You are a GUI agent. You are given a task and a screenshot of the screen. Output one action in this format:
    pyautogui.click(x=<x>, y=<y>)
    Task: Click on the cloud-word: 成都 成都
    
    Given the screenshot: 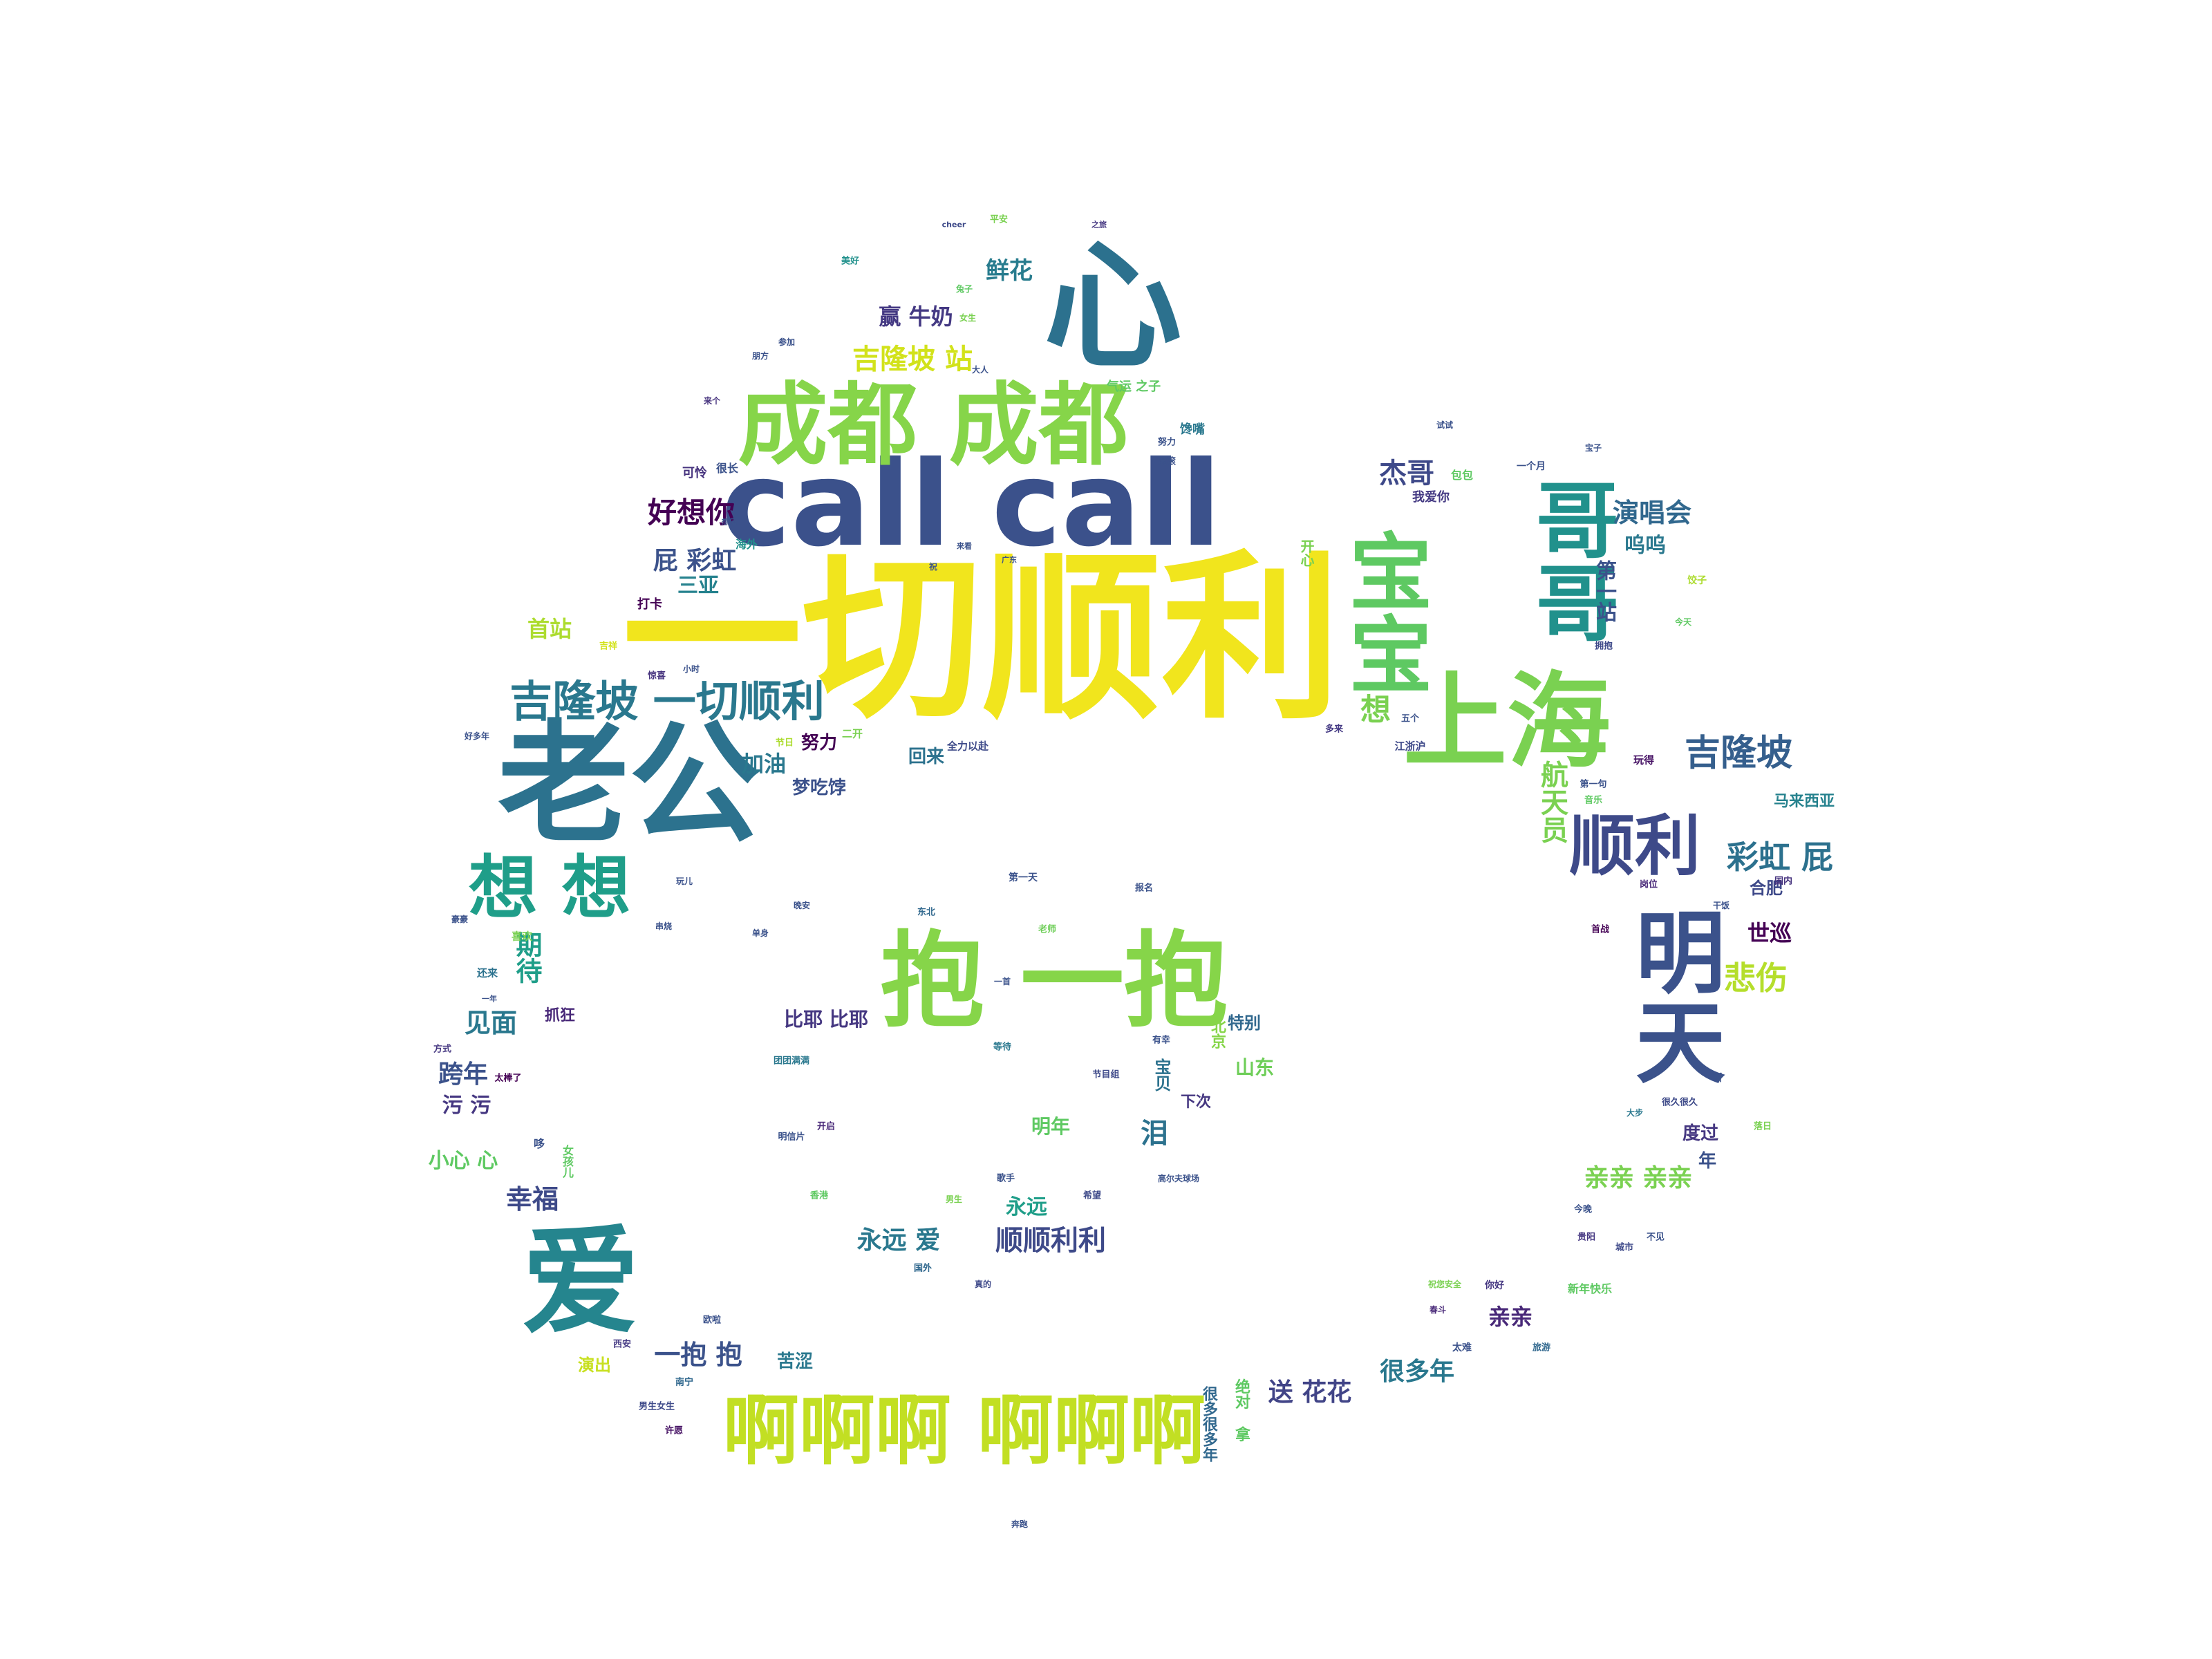 What is the action you would take?
    pyautogui.click(x=934, y=426)
    